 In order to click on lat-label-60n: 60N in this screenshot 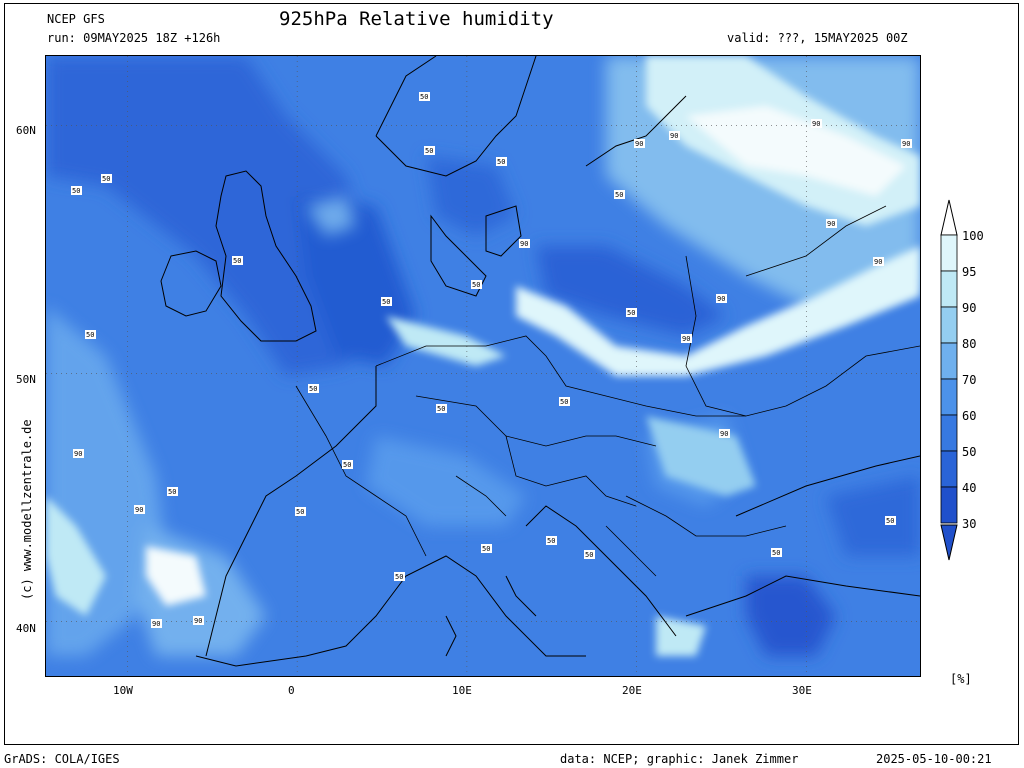, I will do `click(26, 130)`.